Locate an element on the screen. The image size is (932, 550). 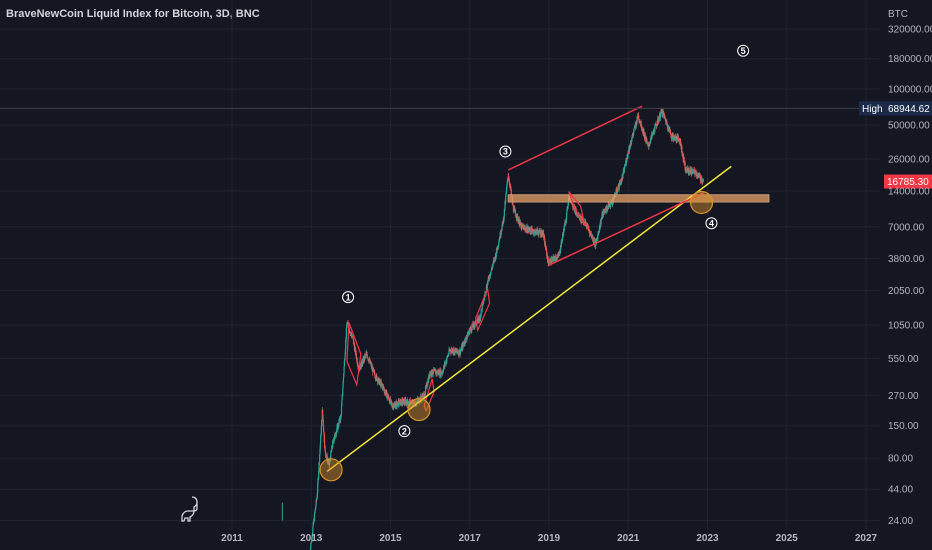
x-tick-label: 2025 is located at coordinates (787, 538).